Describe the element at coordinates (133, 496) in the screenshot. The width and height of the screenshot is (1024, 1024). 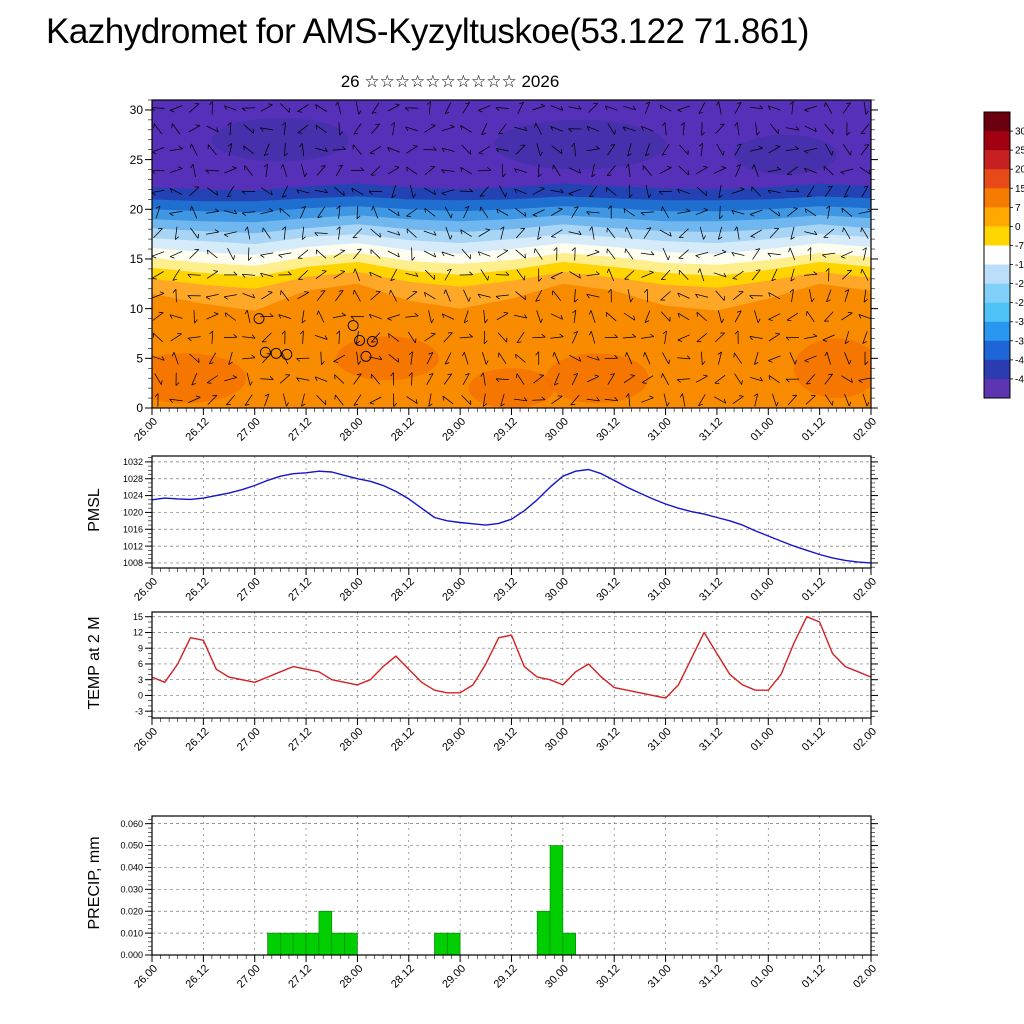
I see `svg-text: 1024` at that location.